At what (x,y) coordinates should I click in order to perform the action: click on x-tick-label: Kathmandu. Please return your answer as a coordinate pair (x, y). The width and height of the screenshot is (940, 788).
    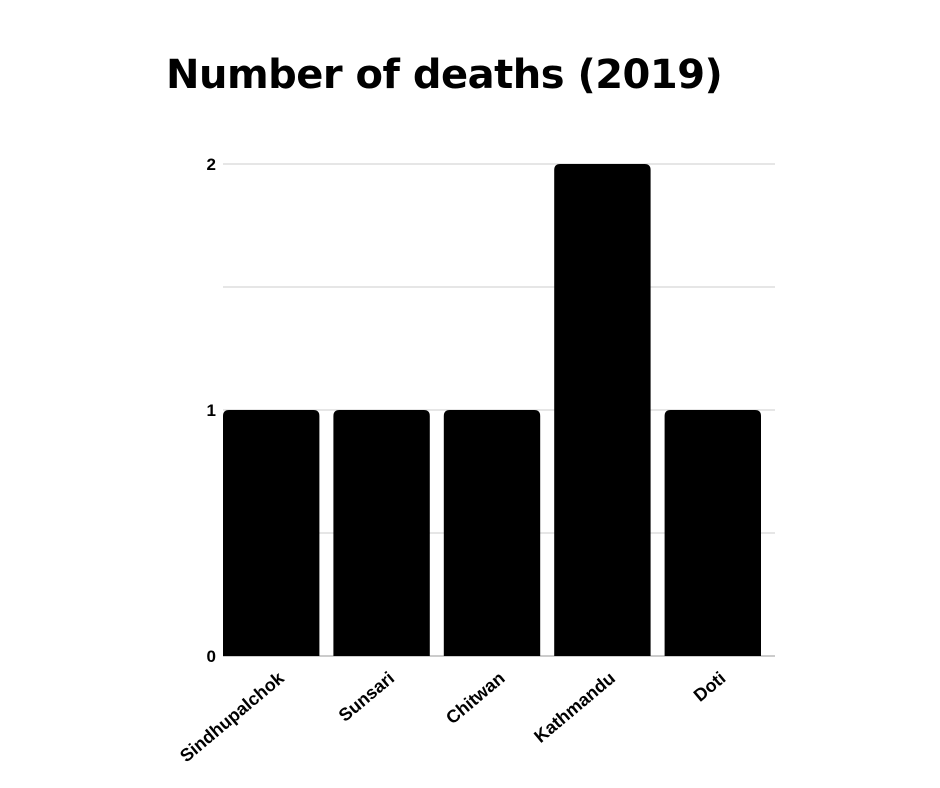
    Looking at the image, I should click on (574, 707).